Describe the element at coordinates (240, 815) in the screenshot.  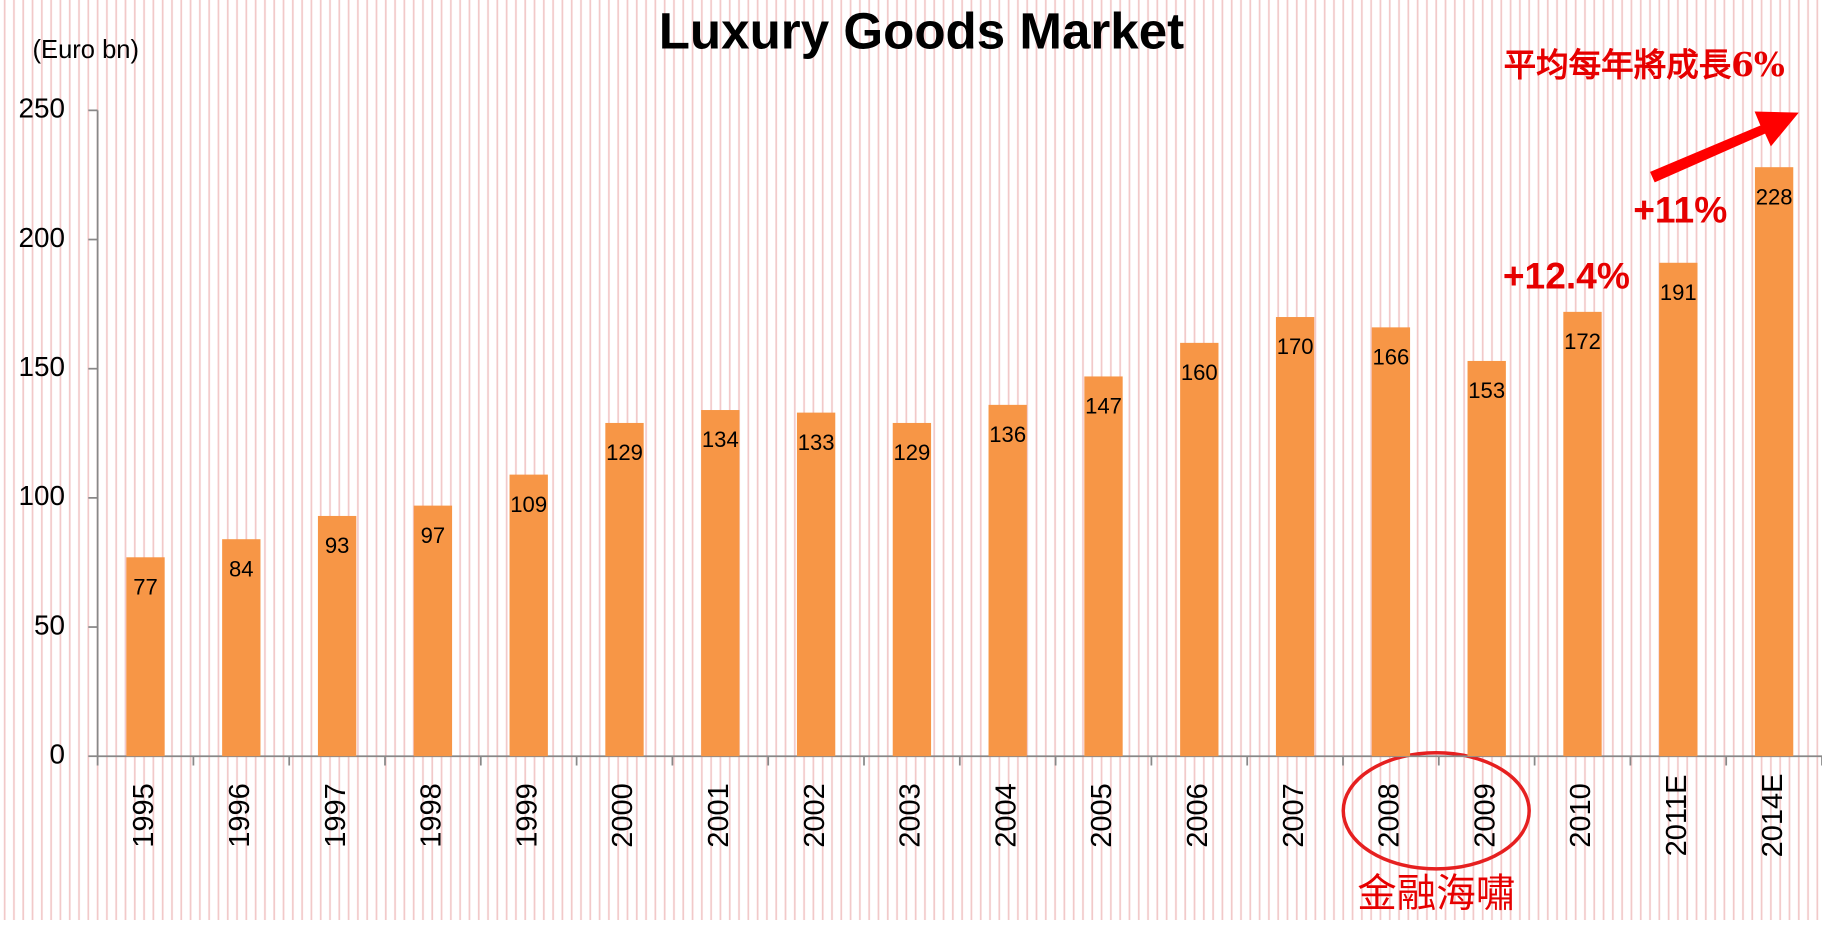
I see `x-tick-label: 1996` at that location.